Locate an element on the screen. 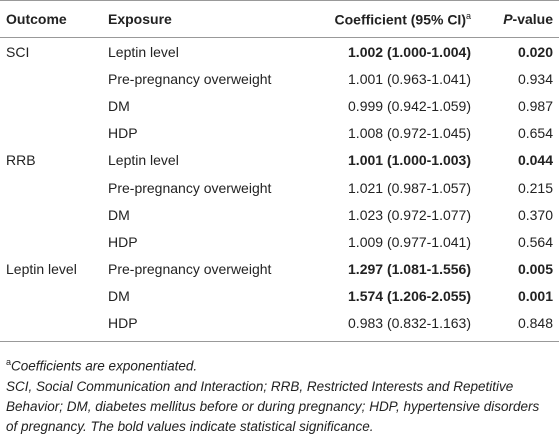 The image size is (559, 443). cell: 0.370 is located at coordinates (535, 214).